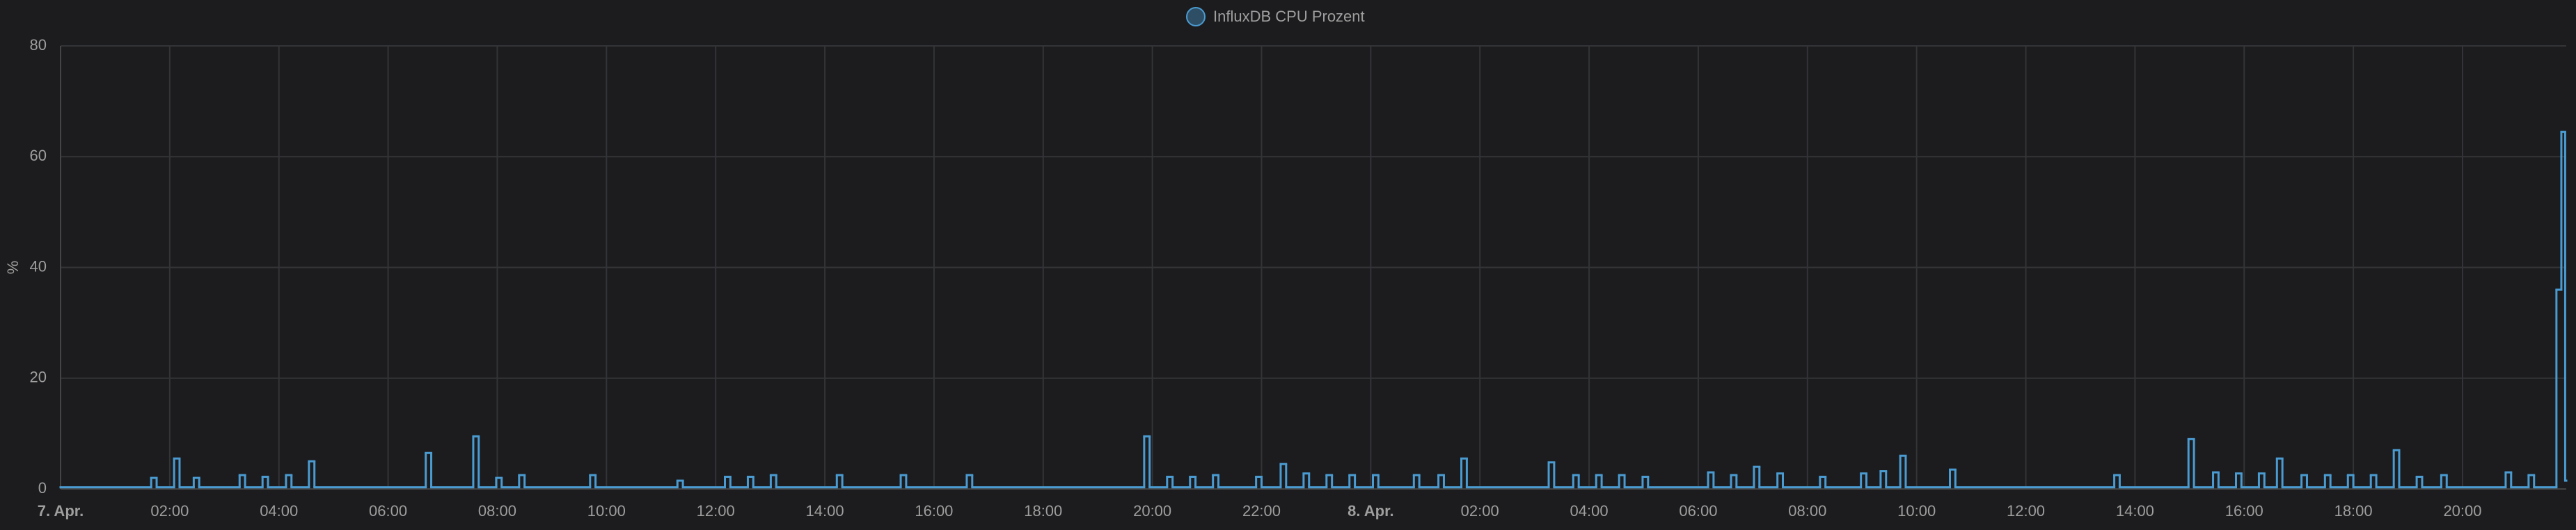 Image resolution: width=2576 pixels, height=530 pixels. Describe the element at coordinates (1261, 511) in the screenshot. I see `x-tick-label: 22:00` at that location.